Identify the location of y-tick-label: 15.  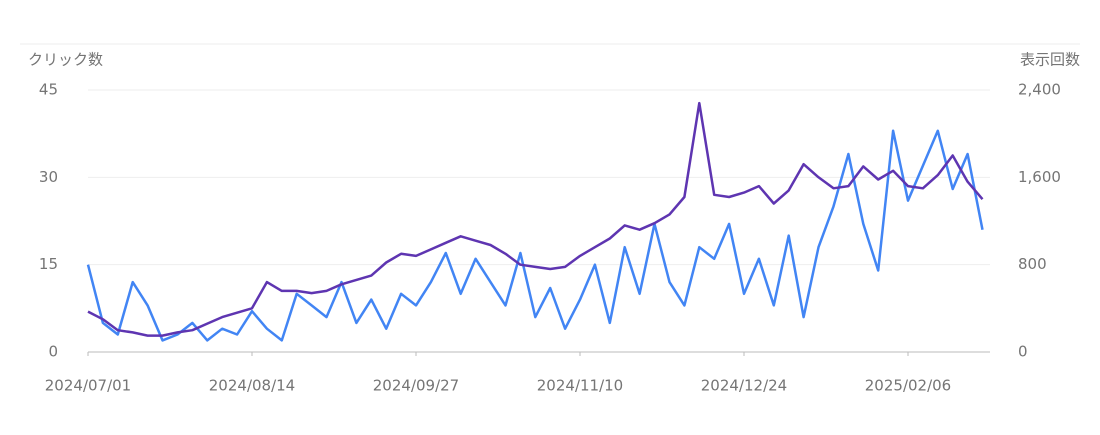
(48, 264).